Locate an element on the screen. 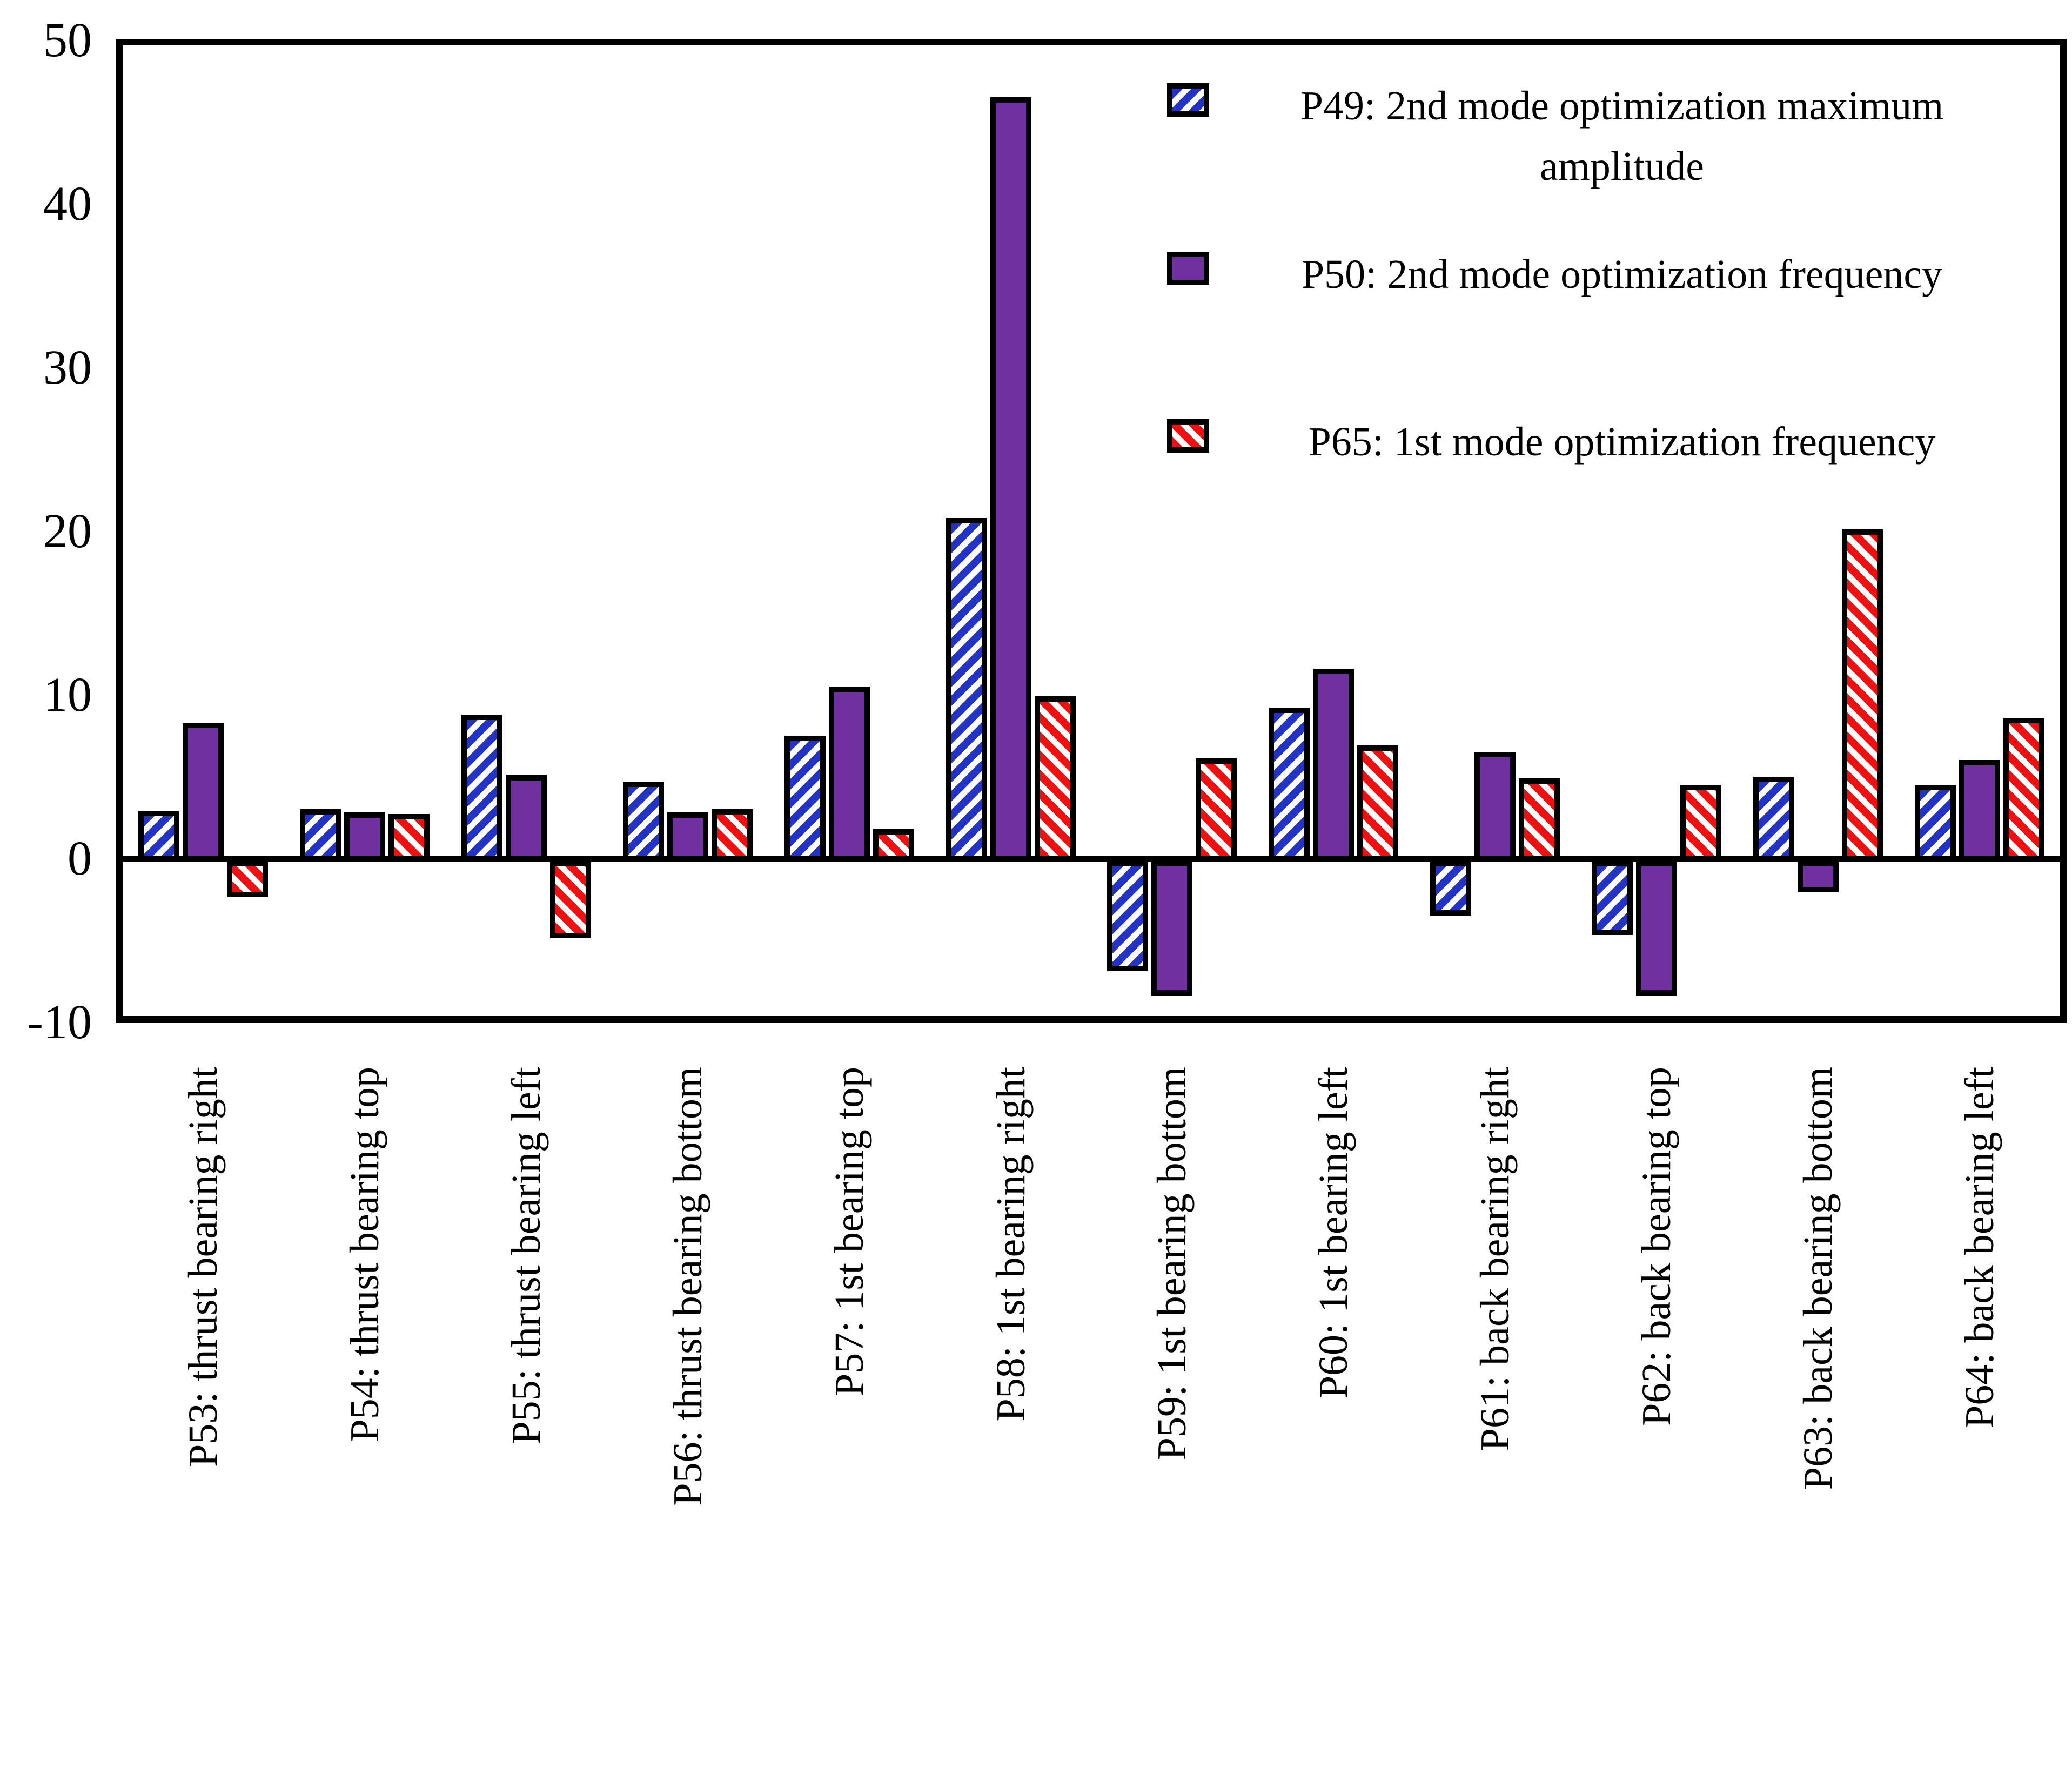  bar-P64-series0 is located at coordinates (1935, 823).